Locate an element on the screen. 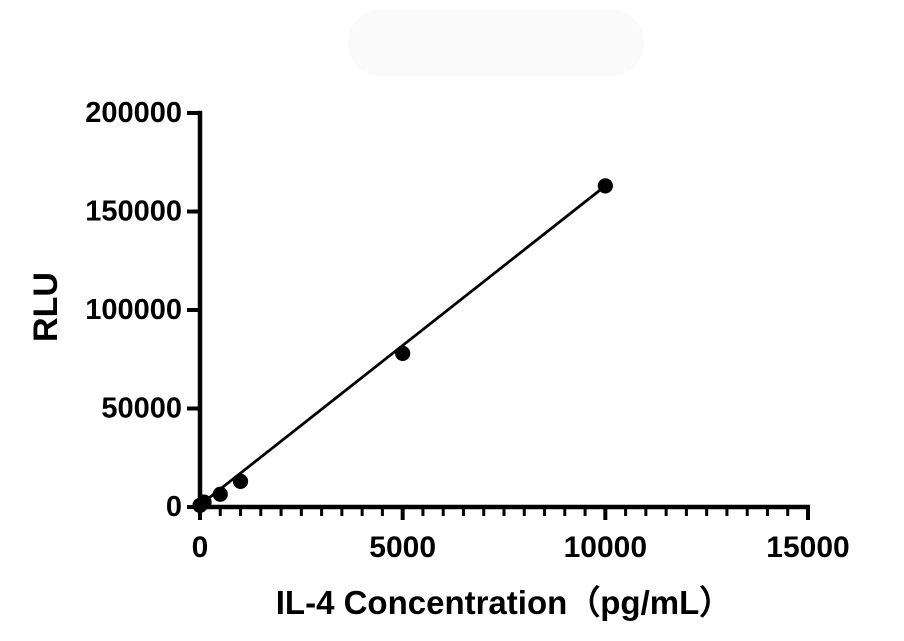 This screenshot has height=641, width=904. x-tick-label: 10000 is located at coordinates (605, 547).